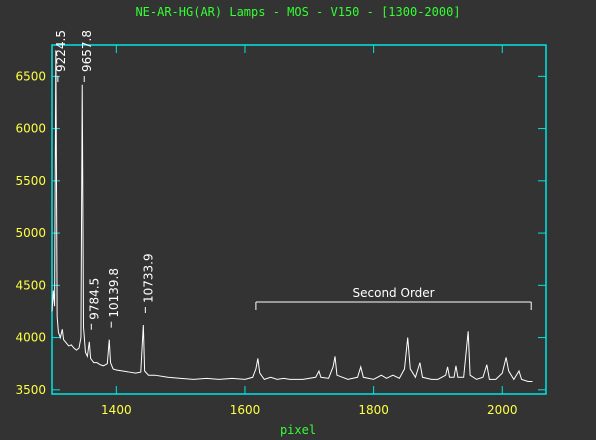  I want to click on annotation-label: 10733.9, so click(148, 278).